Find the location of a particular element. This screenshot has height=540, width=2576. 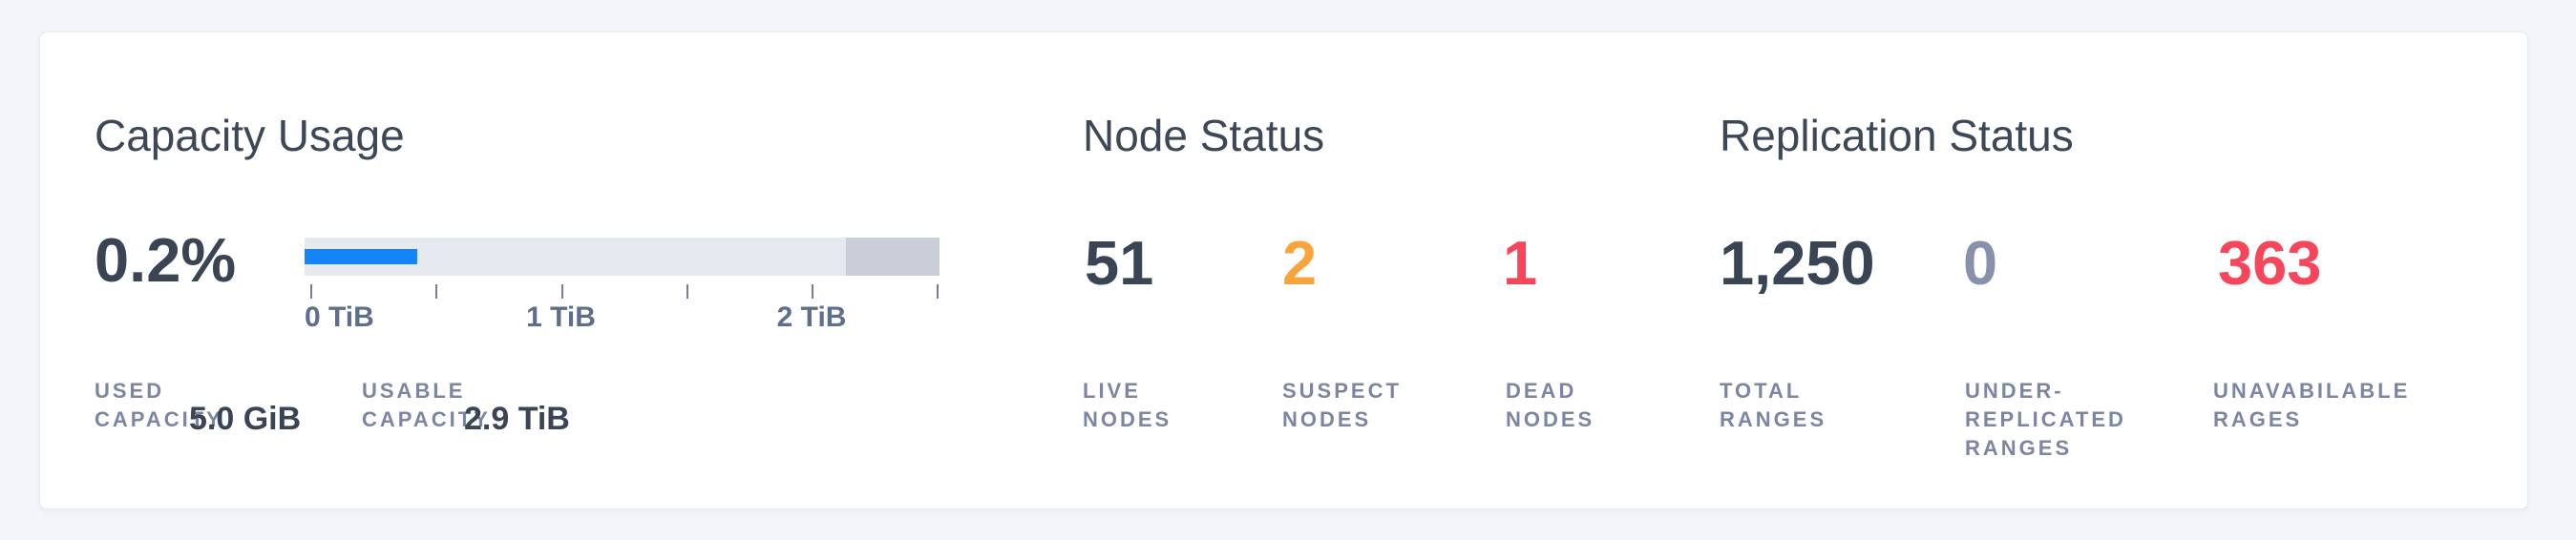

total-ranges-label: TOTAL RANGES is located at coordinates (1773, 405).